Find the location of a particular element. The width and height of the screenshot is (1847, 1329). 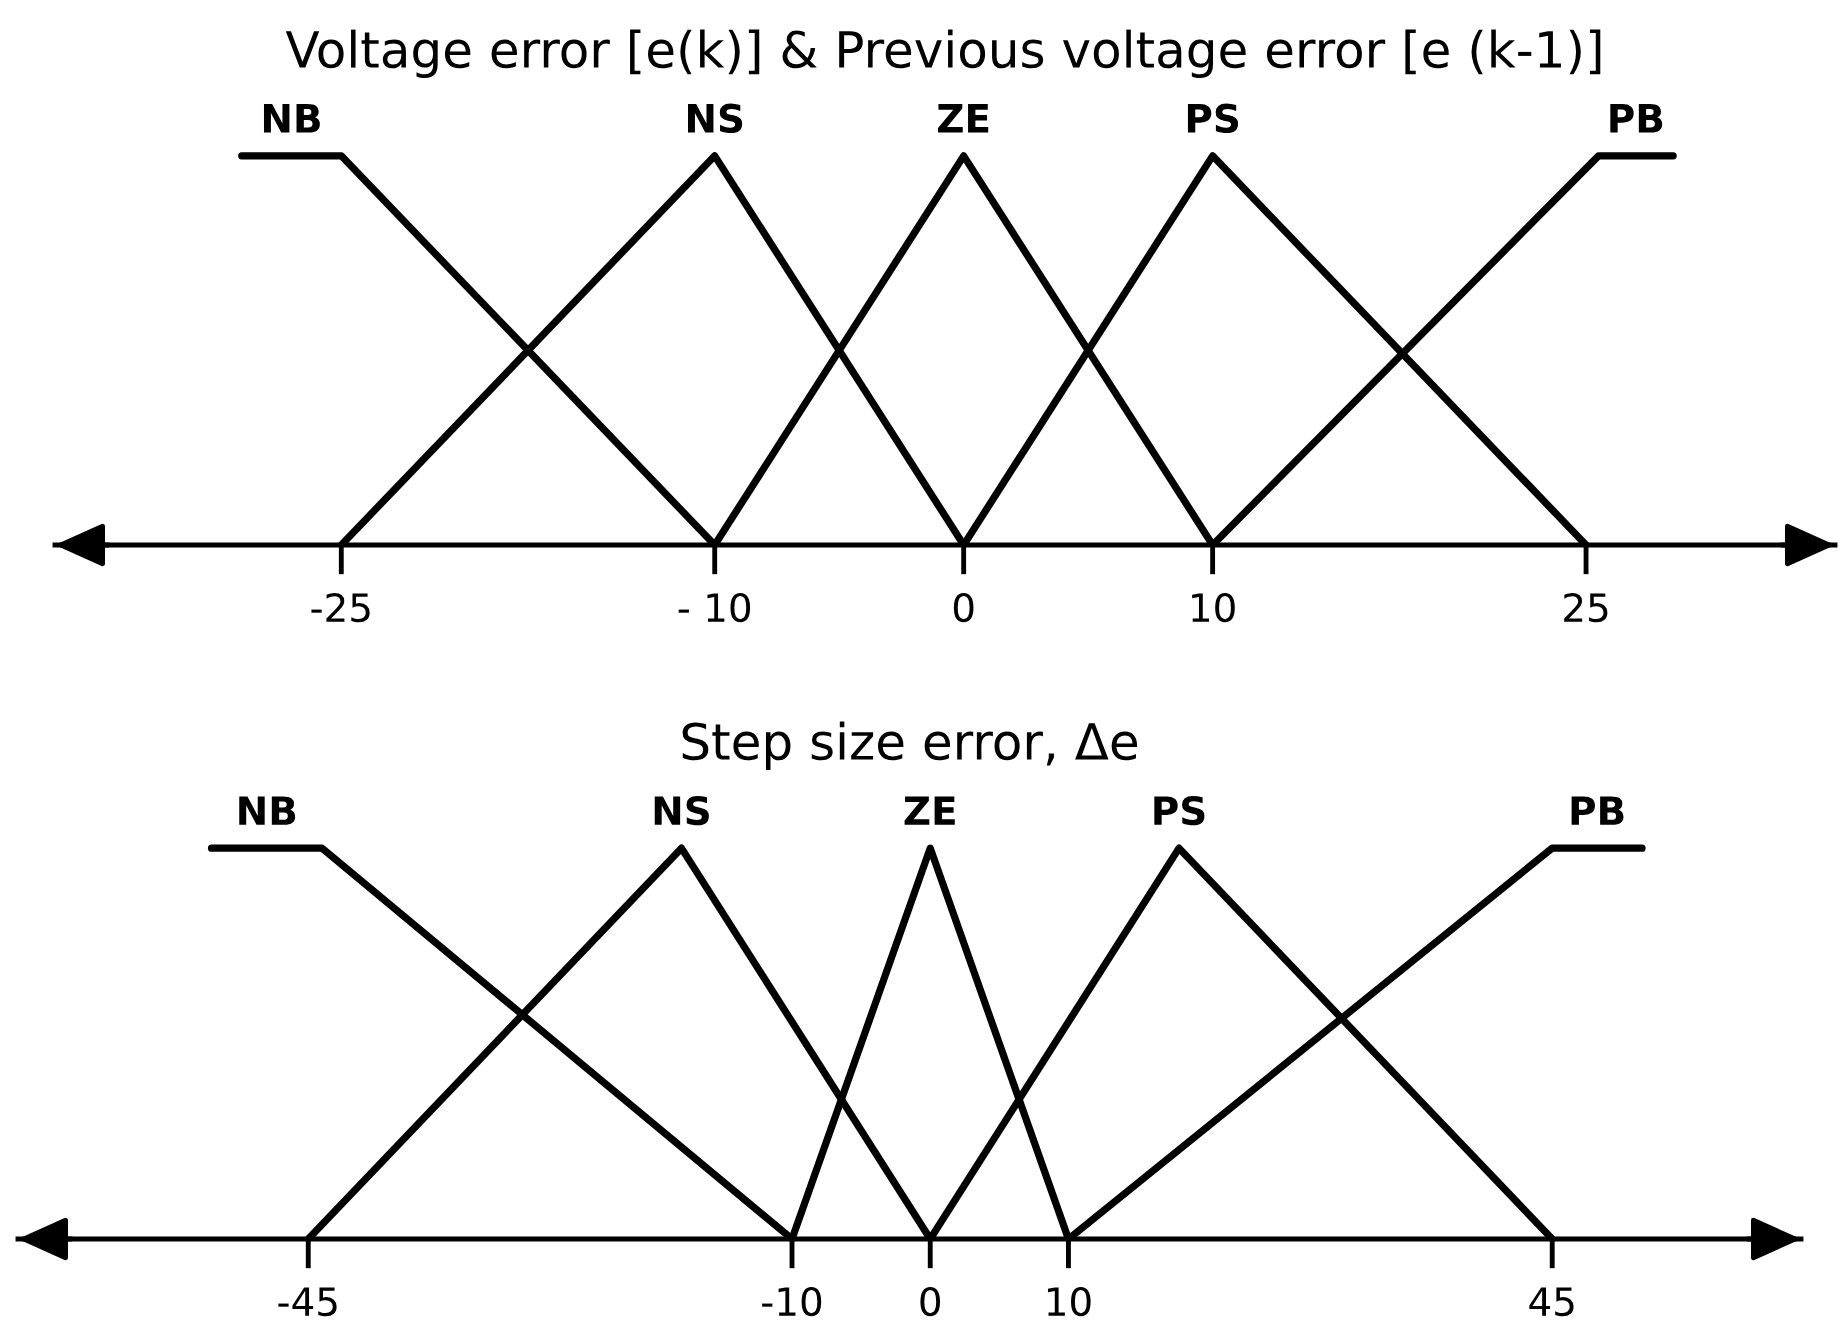

x-tick-label: 45 is located at coordinates (1551, 1302).